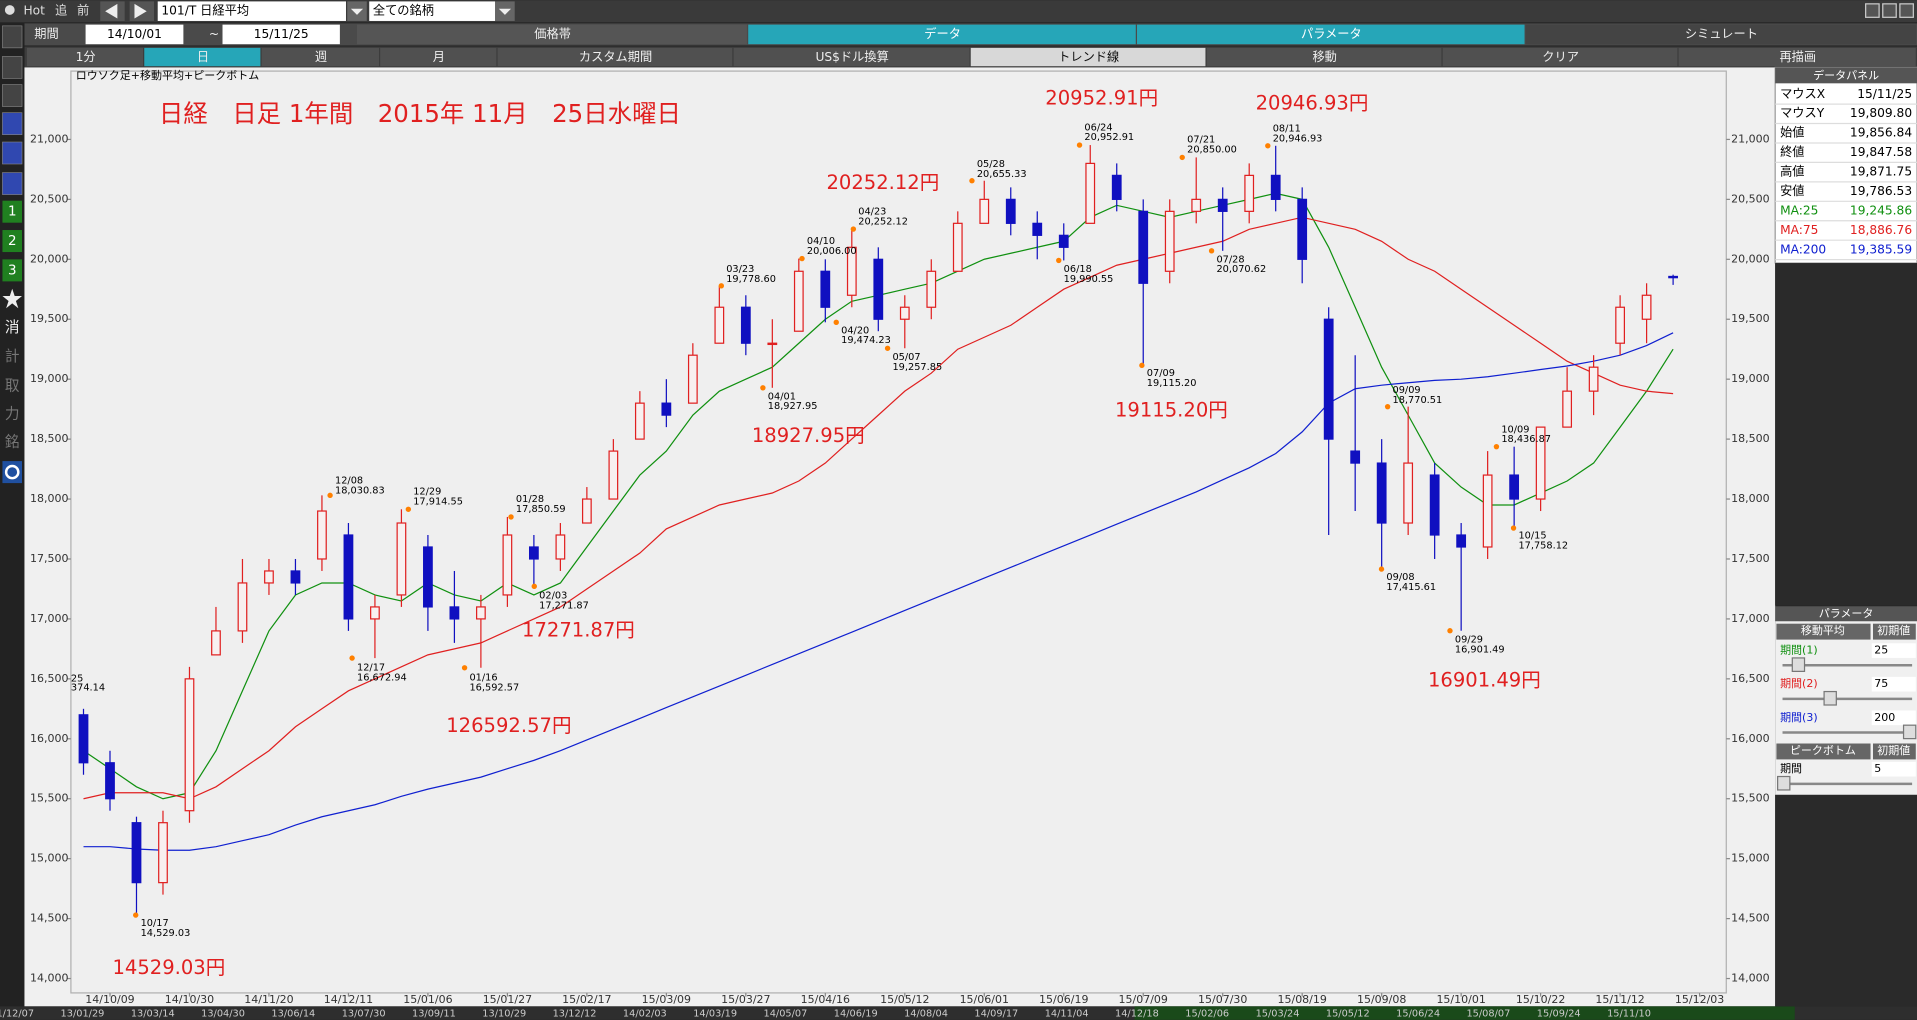 The height and width of the screenshot is (1020, 1917). I want to click on button-label: クリア, so click(1560, 57).